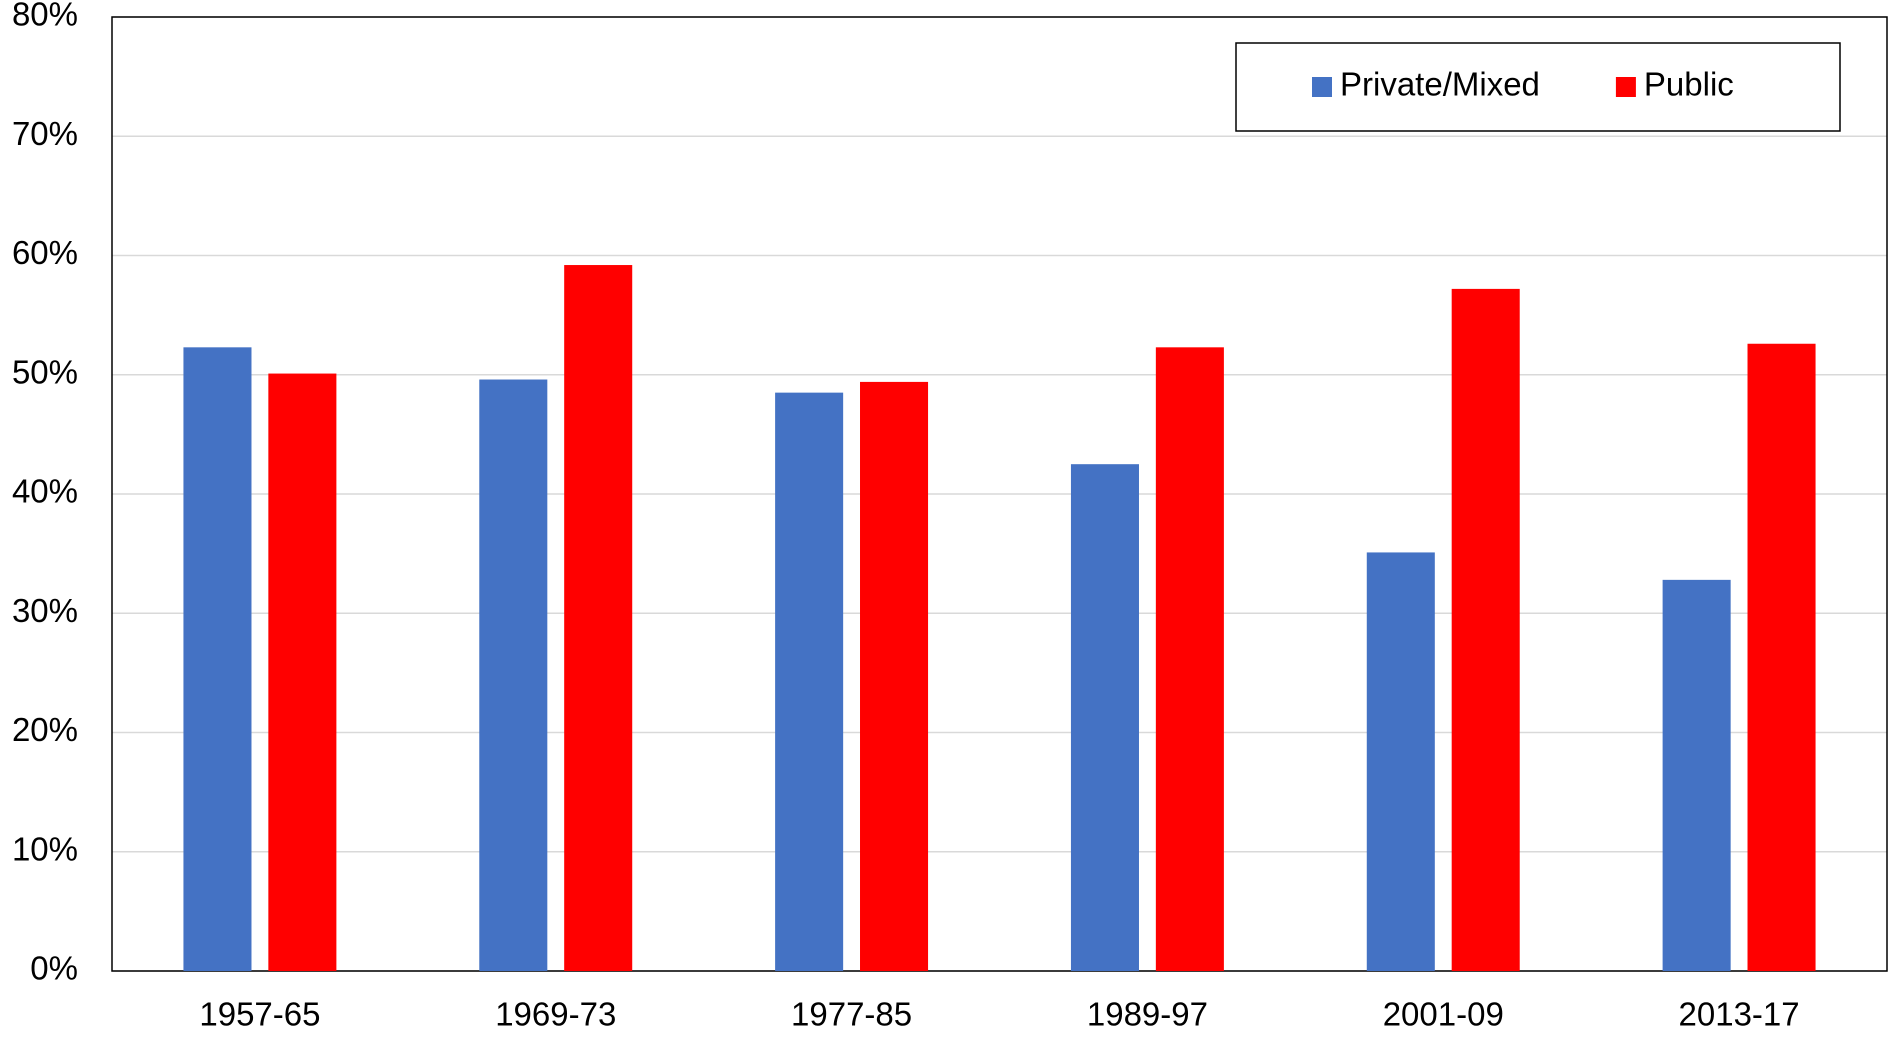 The height and width of the screenshot is (1041, 1889). What do you see at coordinates (45, 729) in the screenshot?
I see `y-tick-label: 20%` at bounding box center [45, 729].